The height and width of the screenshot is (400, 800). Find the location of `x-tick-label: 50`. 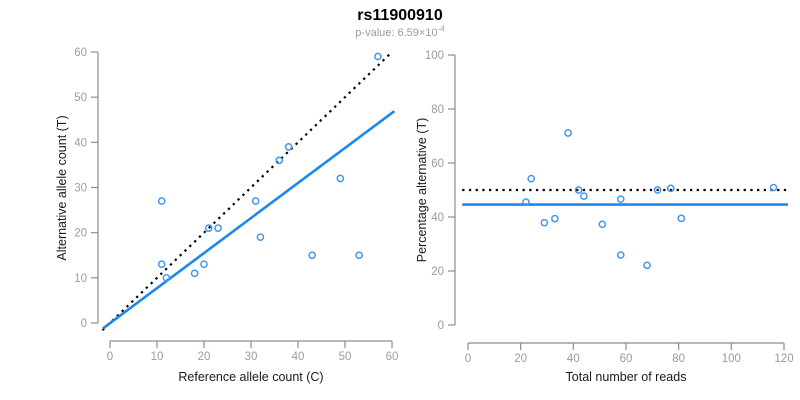

x-tick-label: 50 is located at coordinates (345, 357).